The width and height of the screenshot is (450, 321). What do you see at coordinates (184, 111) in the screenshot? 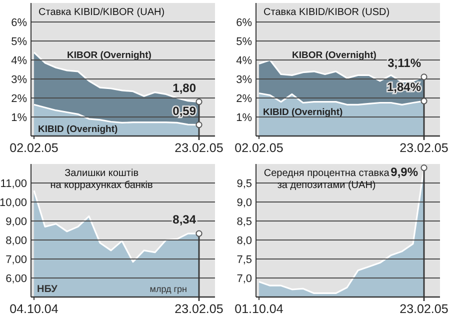
I see `data-label: 0,59` at bounding box center [184, 111].